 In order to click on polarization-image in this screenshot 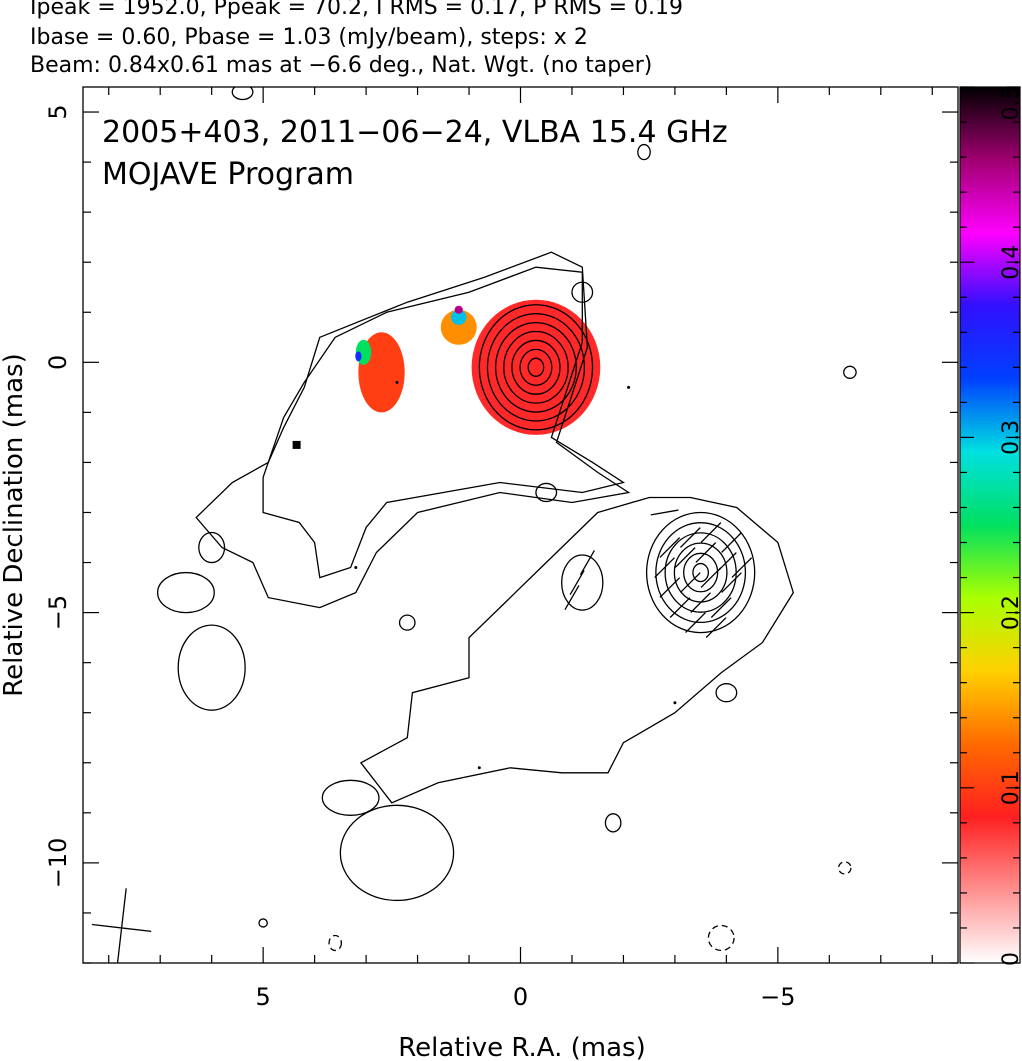, I will do `click(478, 367)`.